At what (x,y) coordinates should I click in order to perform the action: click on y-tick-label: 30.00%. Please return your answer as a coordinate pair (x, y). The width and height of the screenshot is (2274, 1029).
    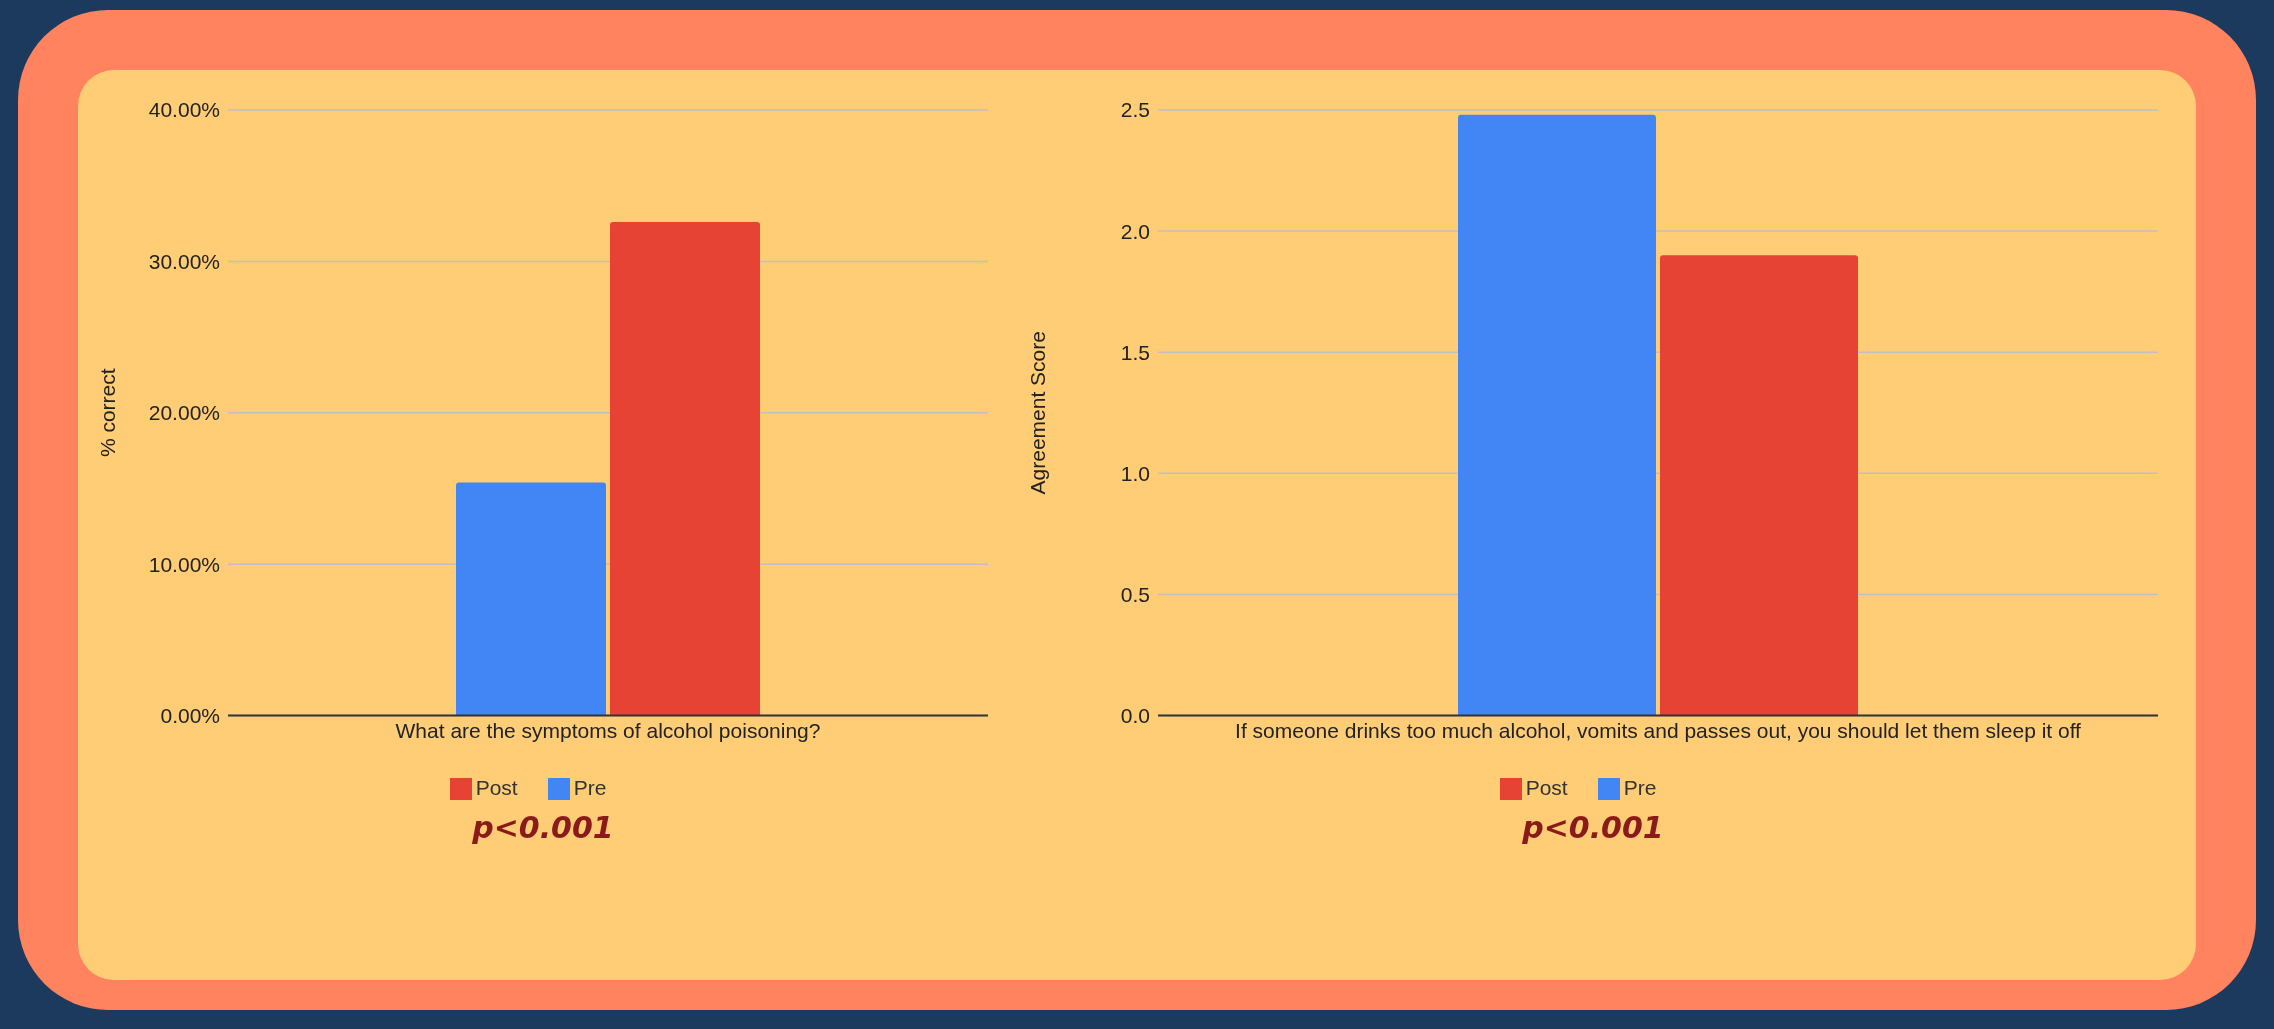
    Looking at the image, I should click on (184, 261).